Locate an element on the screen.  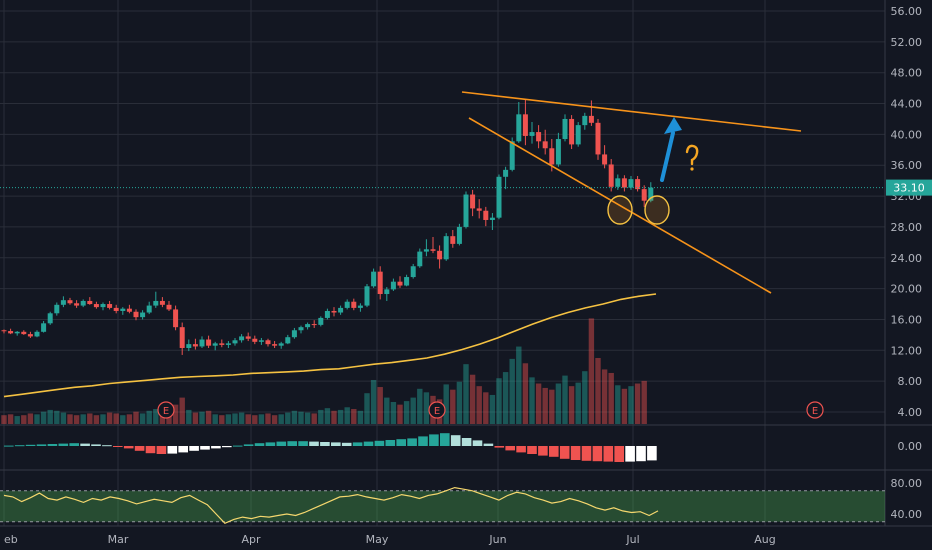
time-axis: eb Mar Apr May Jun Jul Aug is located at coordinates (390, 539).